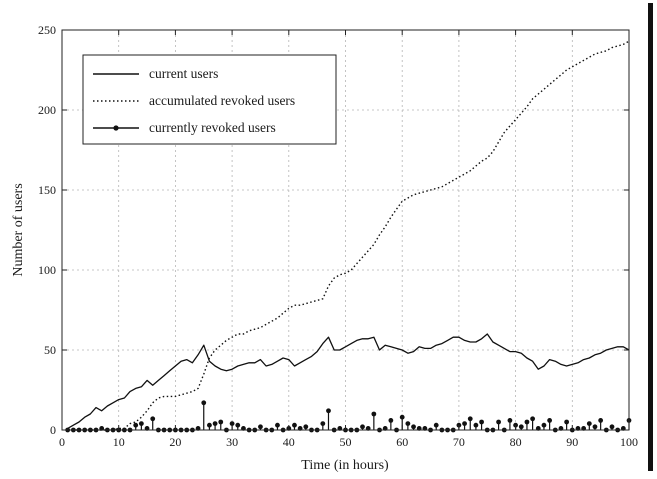  I want to click on page-edge-bar, so click(650, 237).